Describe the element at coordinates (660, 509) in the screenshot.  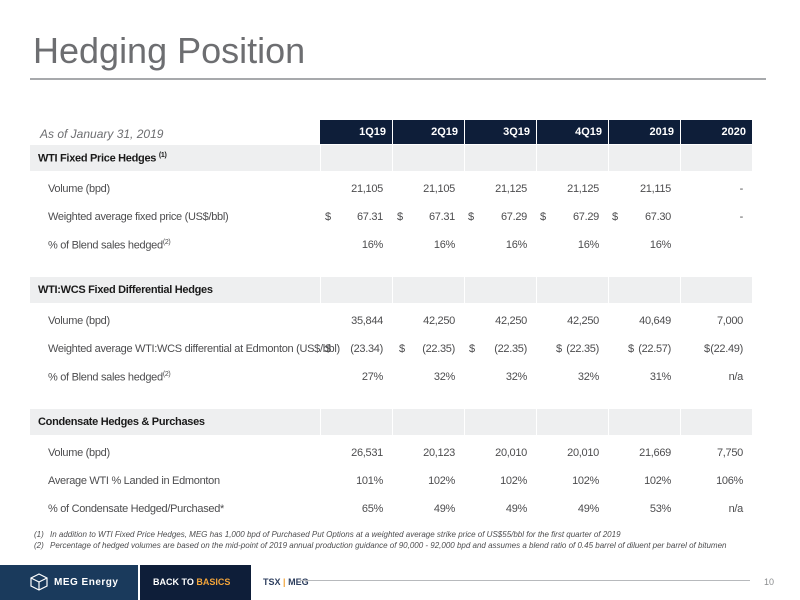
I see `table-cell: 53%` at that location.